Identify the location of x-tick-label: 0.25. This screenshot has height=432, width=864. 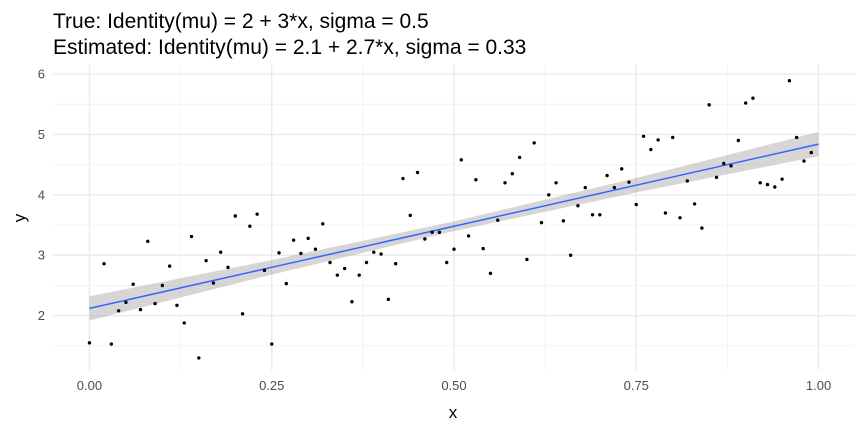
(271, 385).